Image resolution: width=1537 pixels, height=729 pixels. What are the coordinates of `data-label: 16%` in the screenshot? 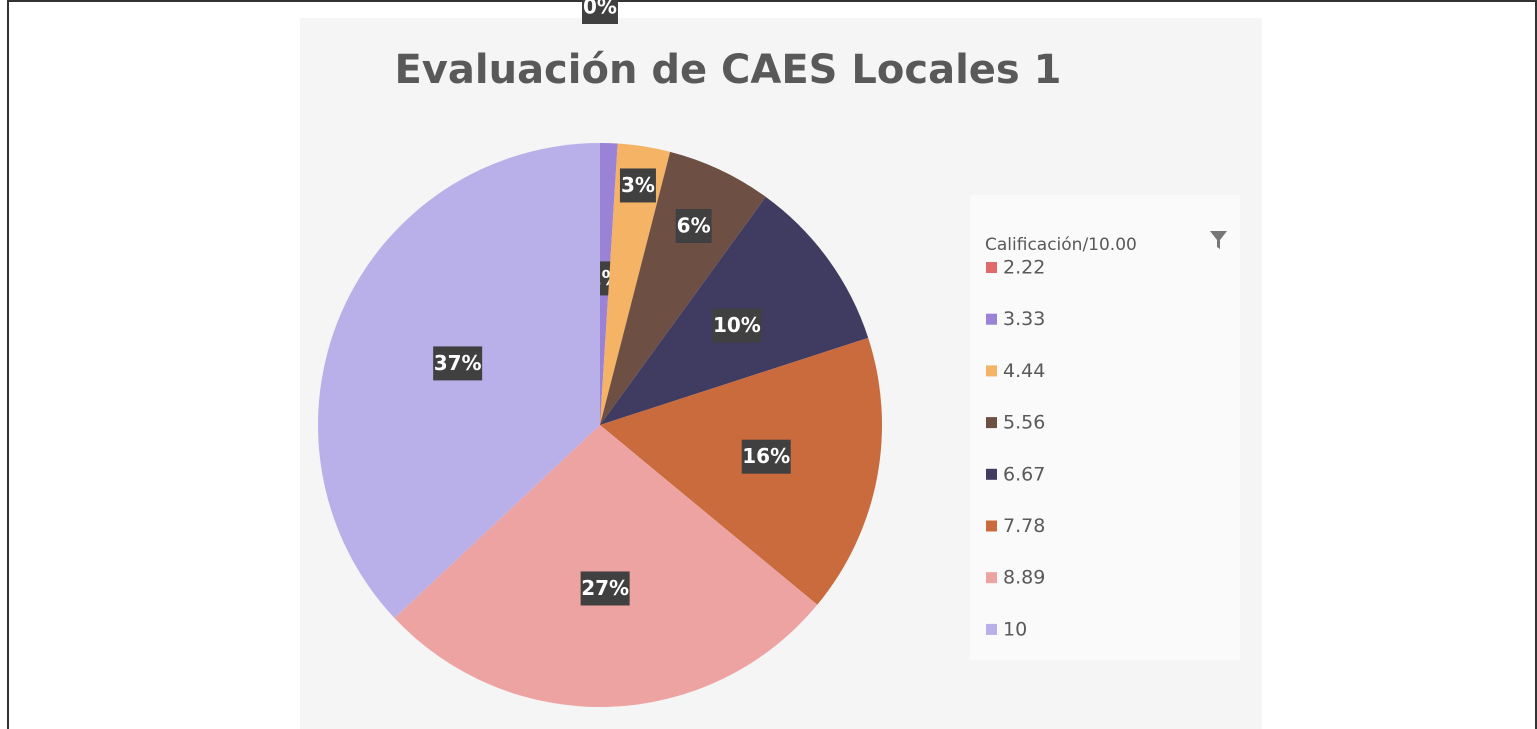 It's located at (766, 456).